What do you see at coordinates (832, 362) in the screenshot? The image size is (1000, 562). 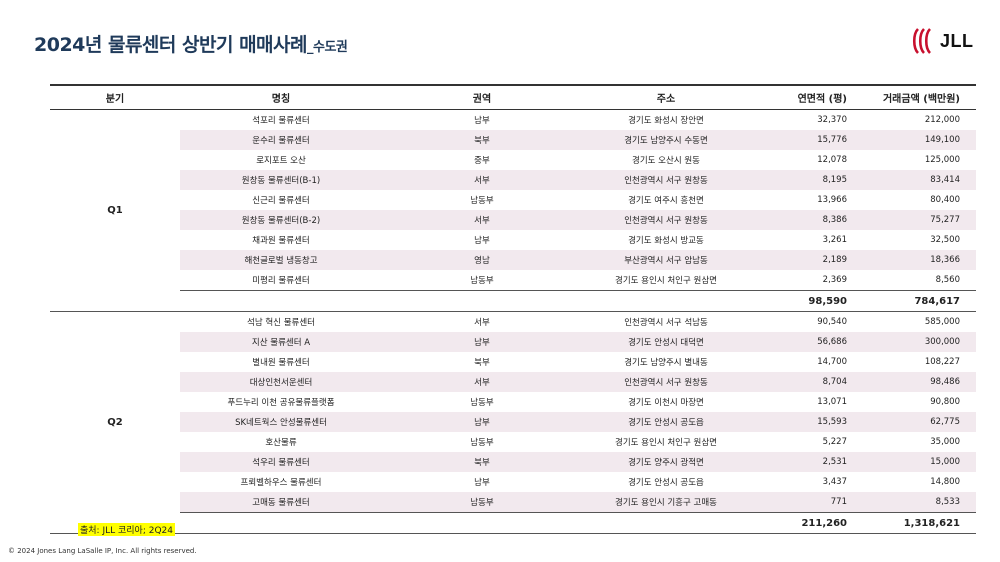 I see `row-area: 14,700` at bounding box center [832, 362].